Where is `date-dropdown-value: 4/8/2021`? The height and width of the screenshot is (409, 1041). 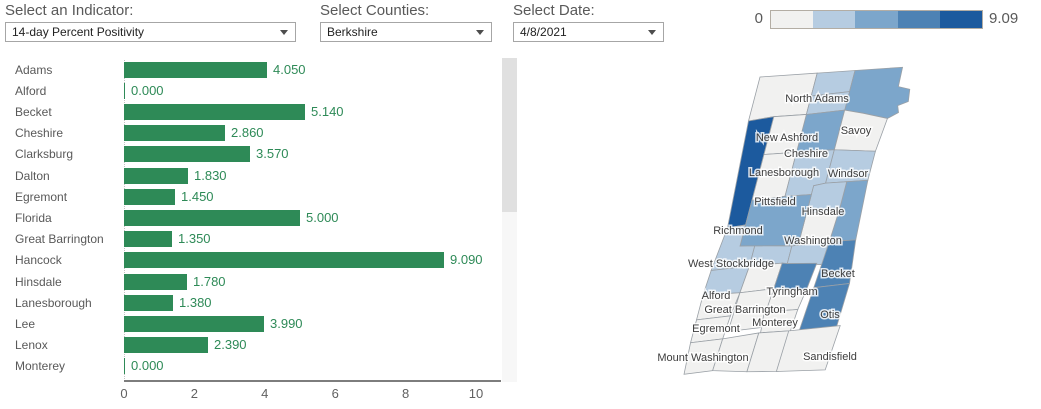 date-dropdown-value: 4/8/2021 is located at coordinates (543, 32).